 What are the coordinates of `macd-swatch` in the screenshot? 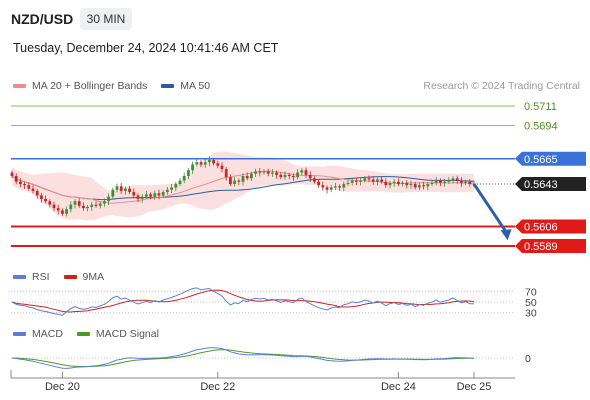 It's located at (19, 334).